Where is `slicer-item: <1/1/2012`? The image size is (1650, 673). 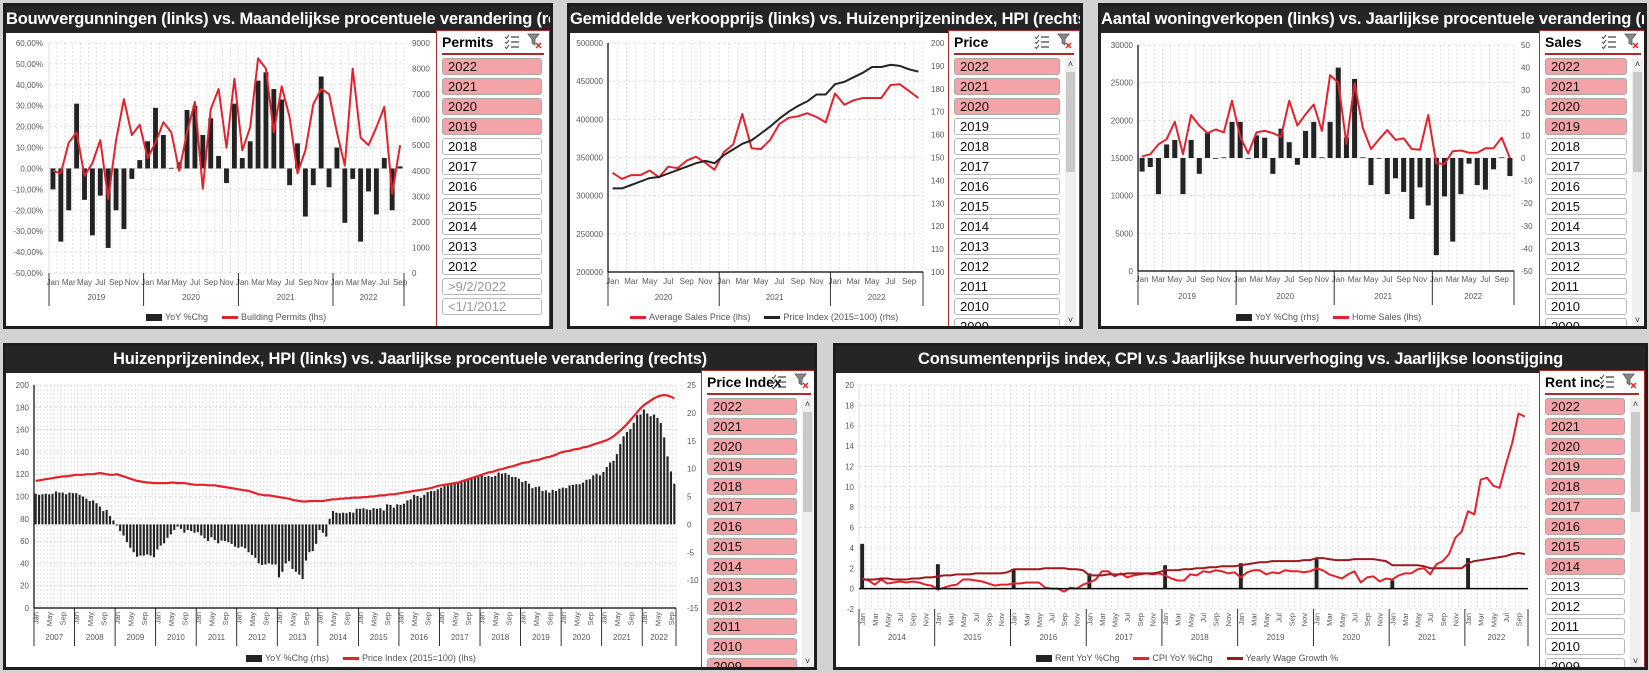
slicer-item: <1/1/2012 is located at coordinates (492, 306).